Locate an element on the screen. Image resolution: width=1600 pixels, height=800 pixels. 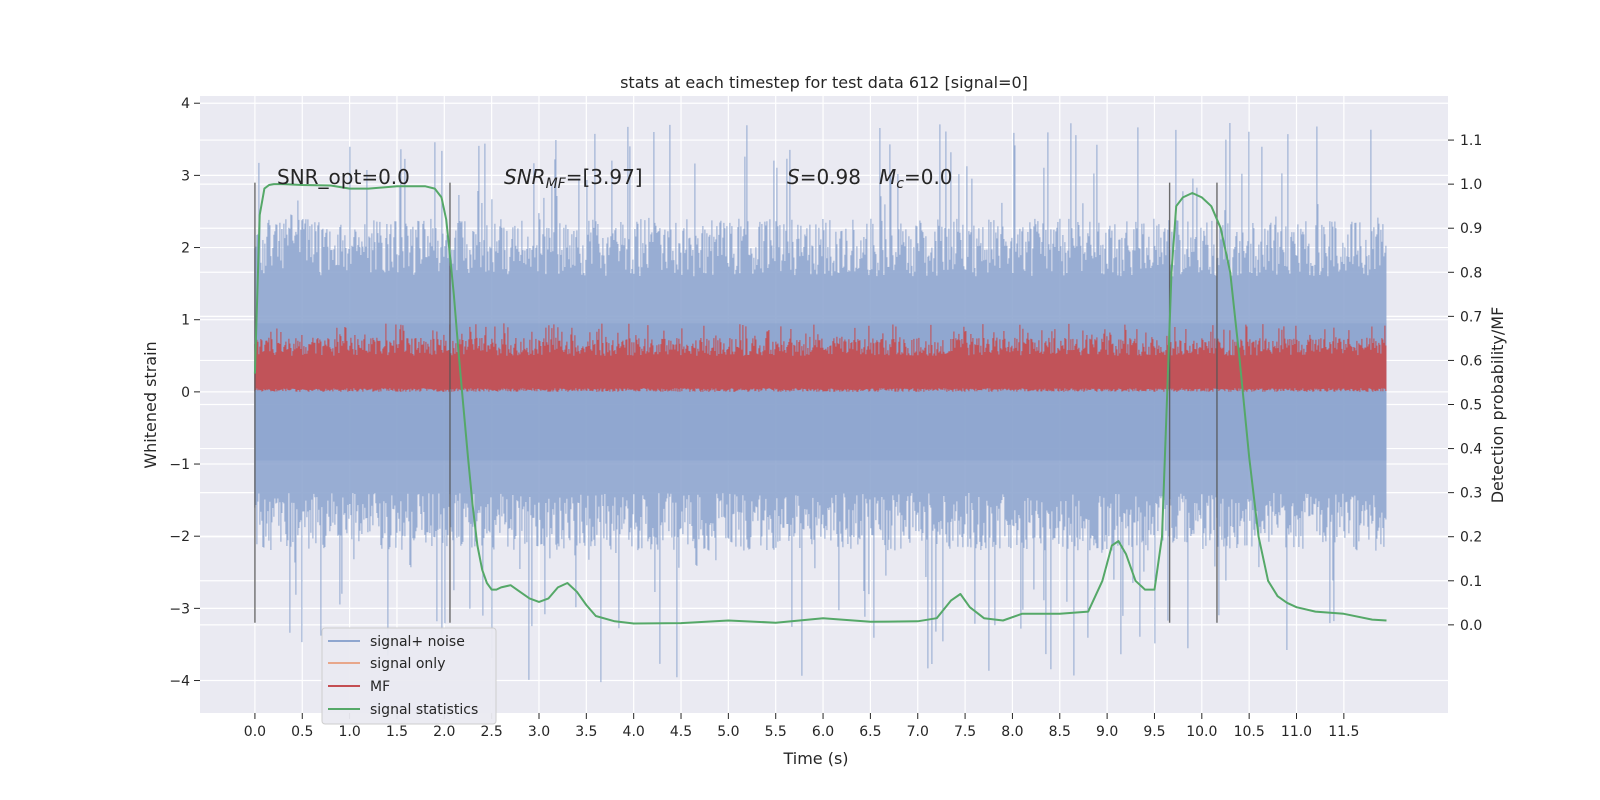
x-tick-label-10: 5.0 is located at coordinates (728, 732).